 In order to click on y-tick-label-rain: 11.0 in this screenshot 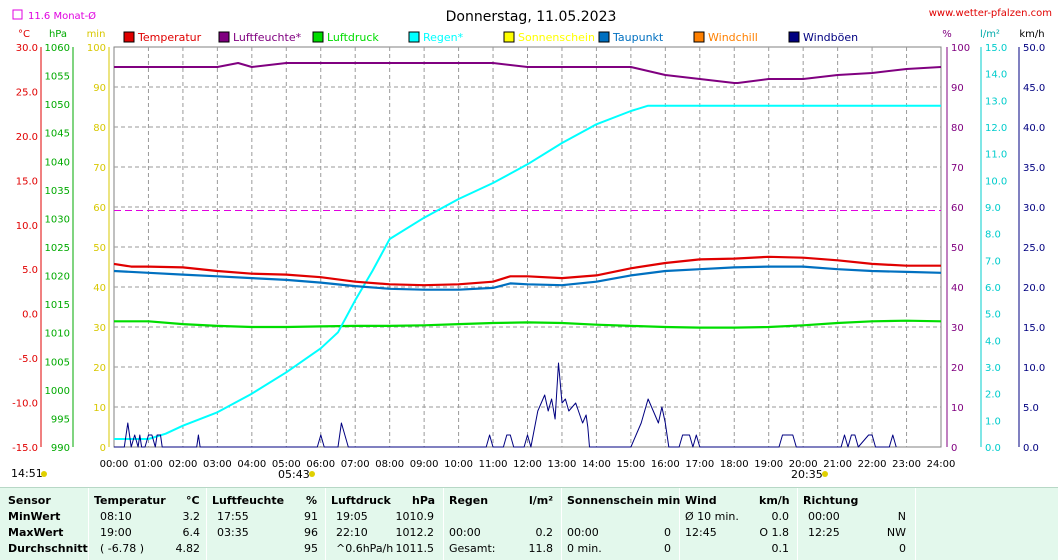, I will do `click(996, 155)`.